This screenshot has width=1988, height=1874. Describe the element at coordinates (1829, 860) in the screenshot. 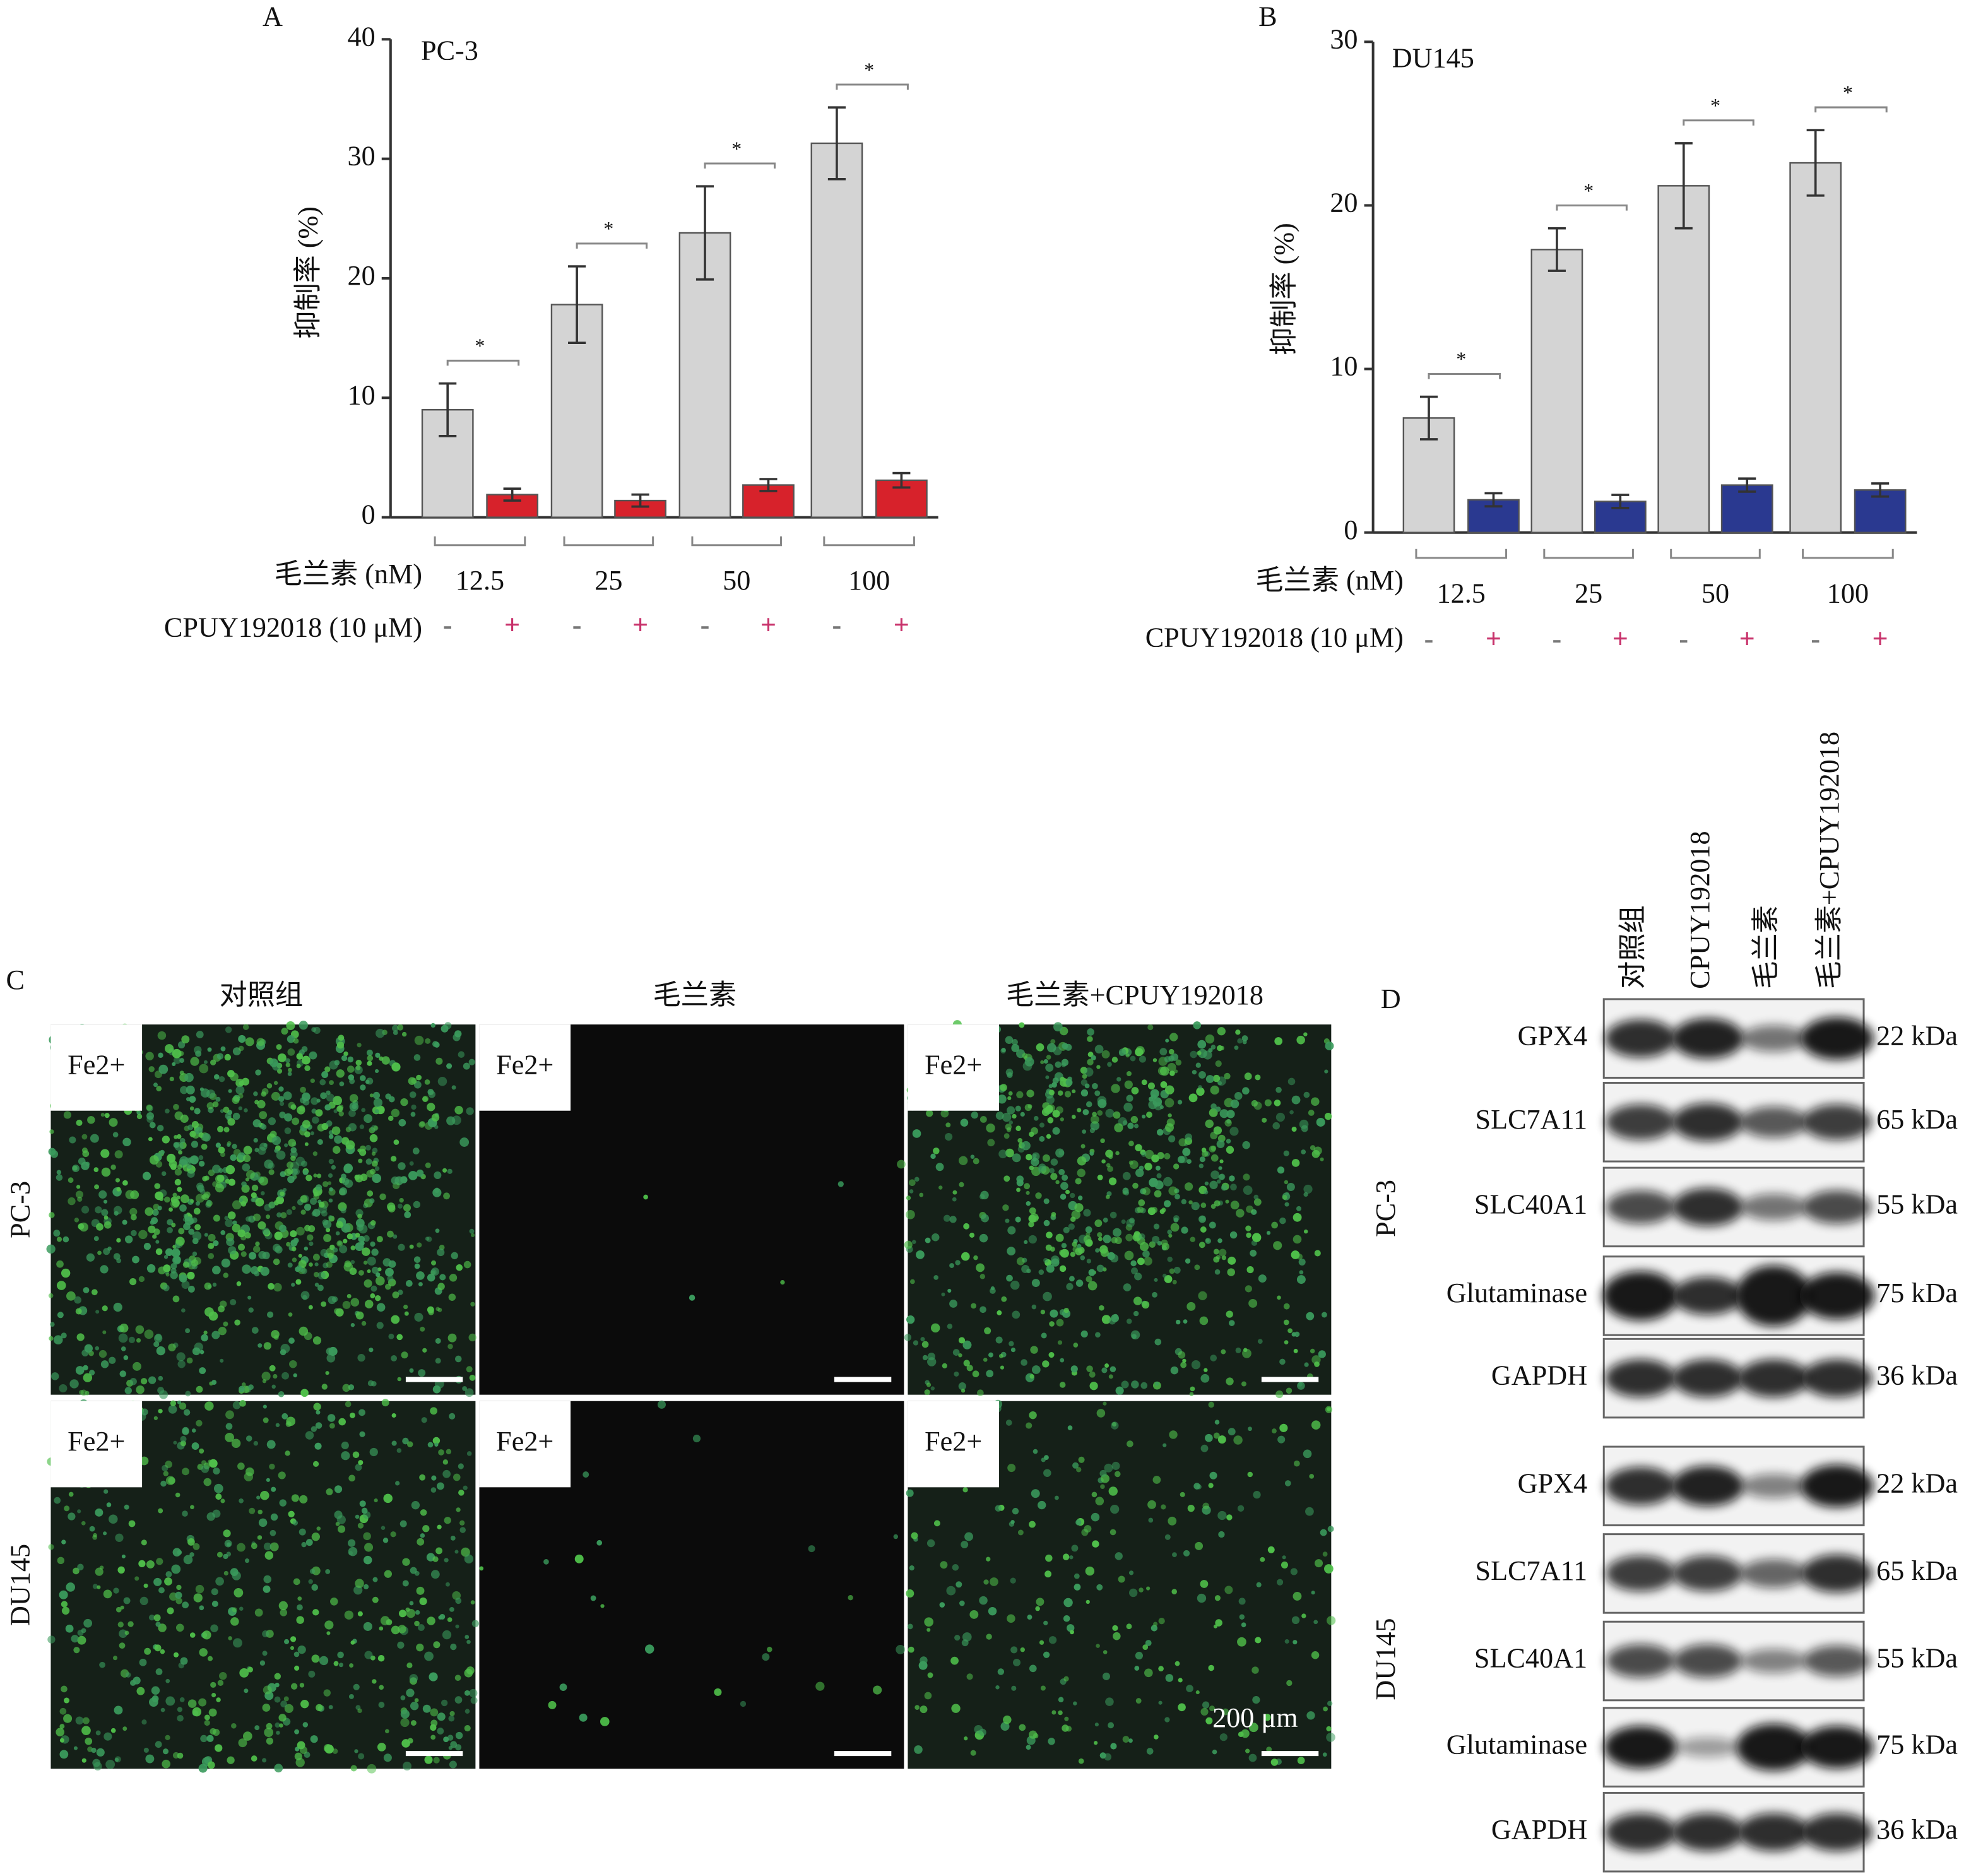

I see `lane-label: 毛兰素+CPUY192018` at that location.